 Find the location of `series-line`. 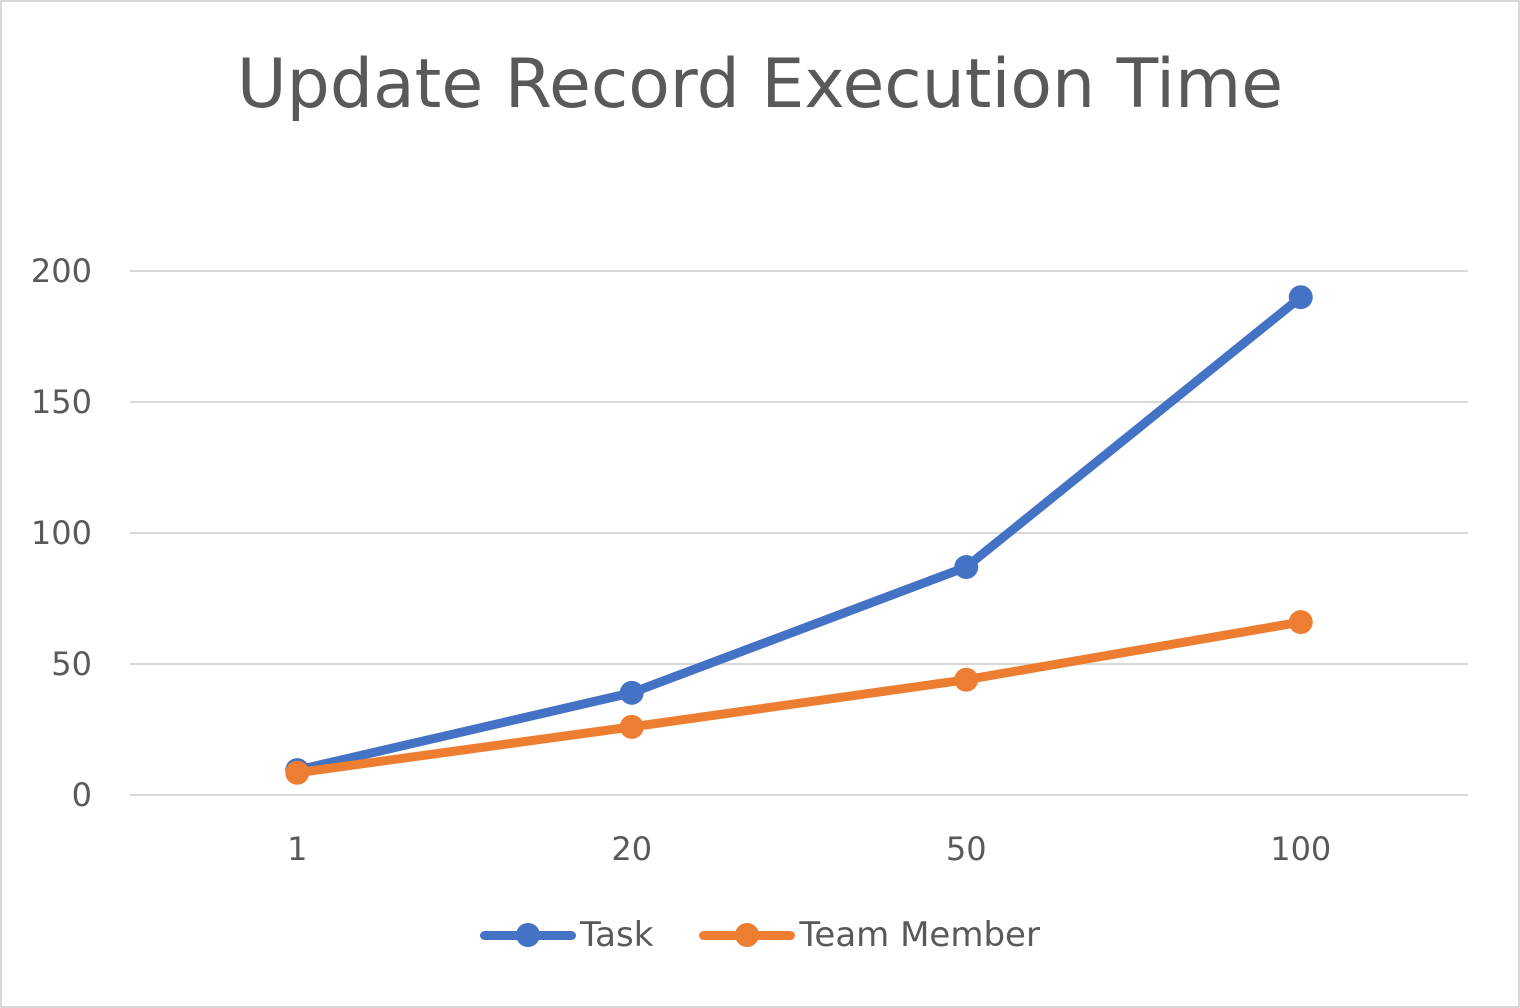

series-line is located at coordinates (799, 697).